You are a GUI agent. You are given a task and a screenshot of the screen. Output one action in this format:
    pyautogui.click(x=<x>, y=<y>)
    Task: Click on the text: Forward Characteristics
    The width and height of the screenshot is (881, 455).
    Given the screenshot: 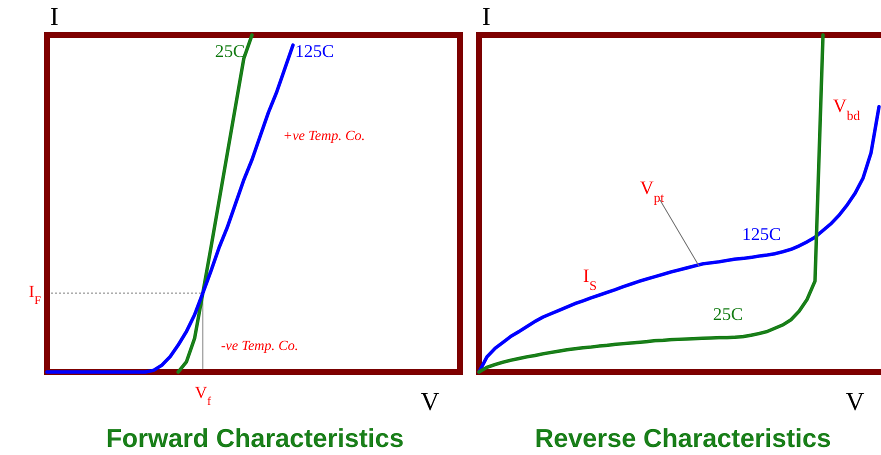 What is the action you would take?
    pyautogui.click(x=255, y=438)
    